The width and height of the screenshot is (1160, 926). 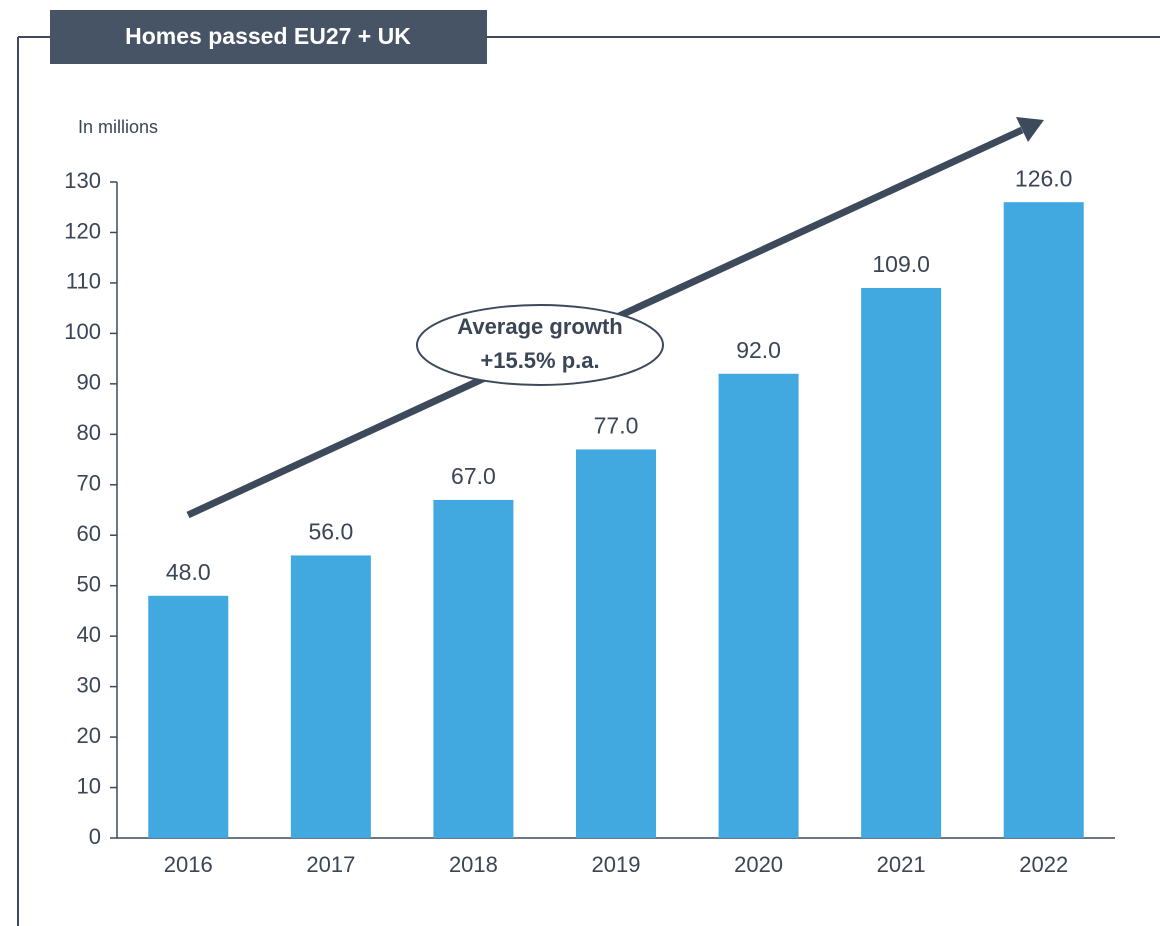 What do you see at coordinates (89, 634) in the screenshot?
I see `y-tick-label: 40` at bounding box center [89, 634].